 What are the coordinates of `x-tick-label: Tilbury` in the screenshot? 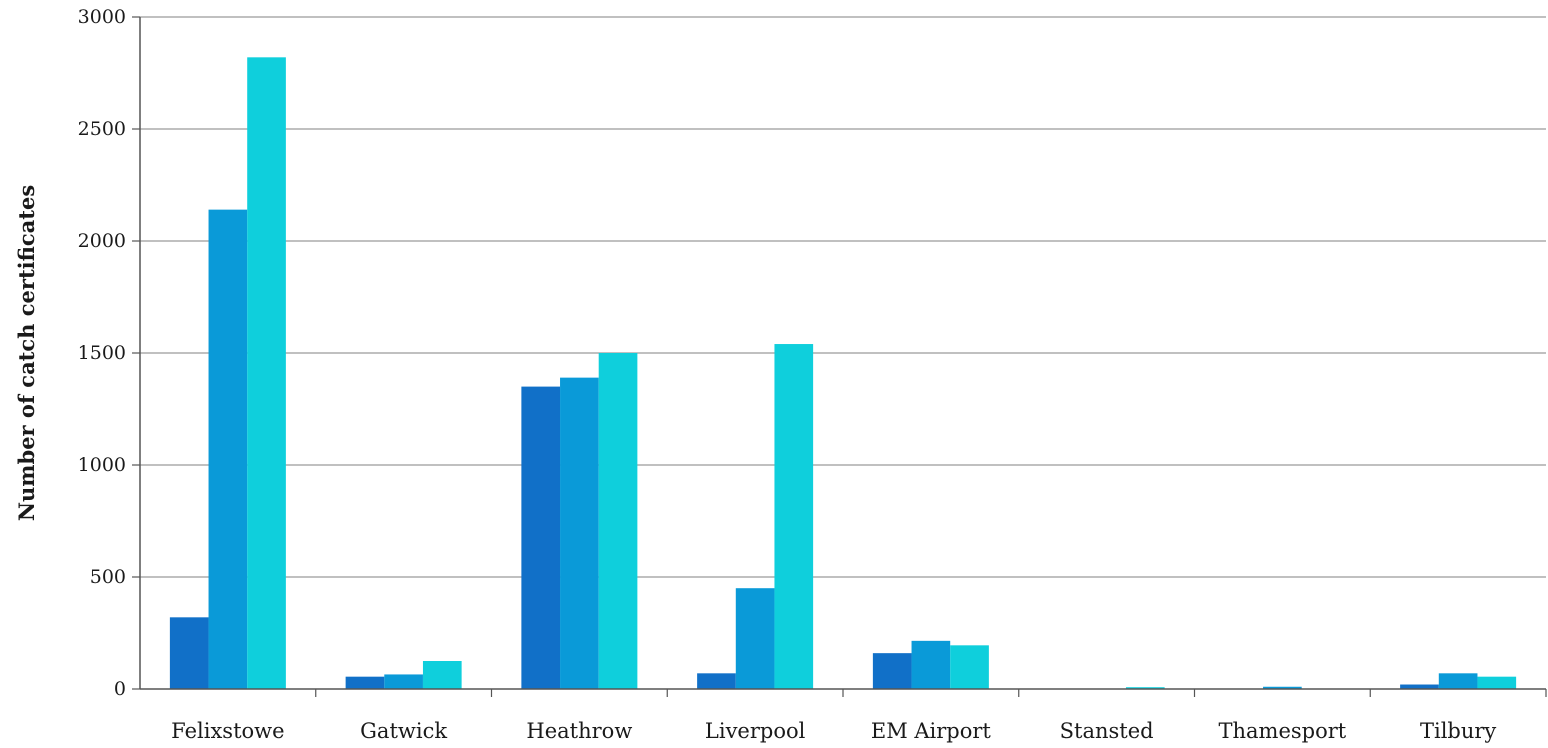 It's located at (1458, 731).